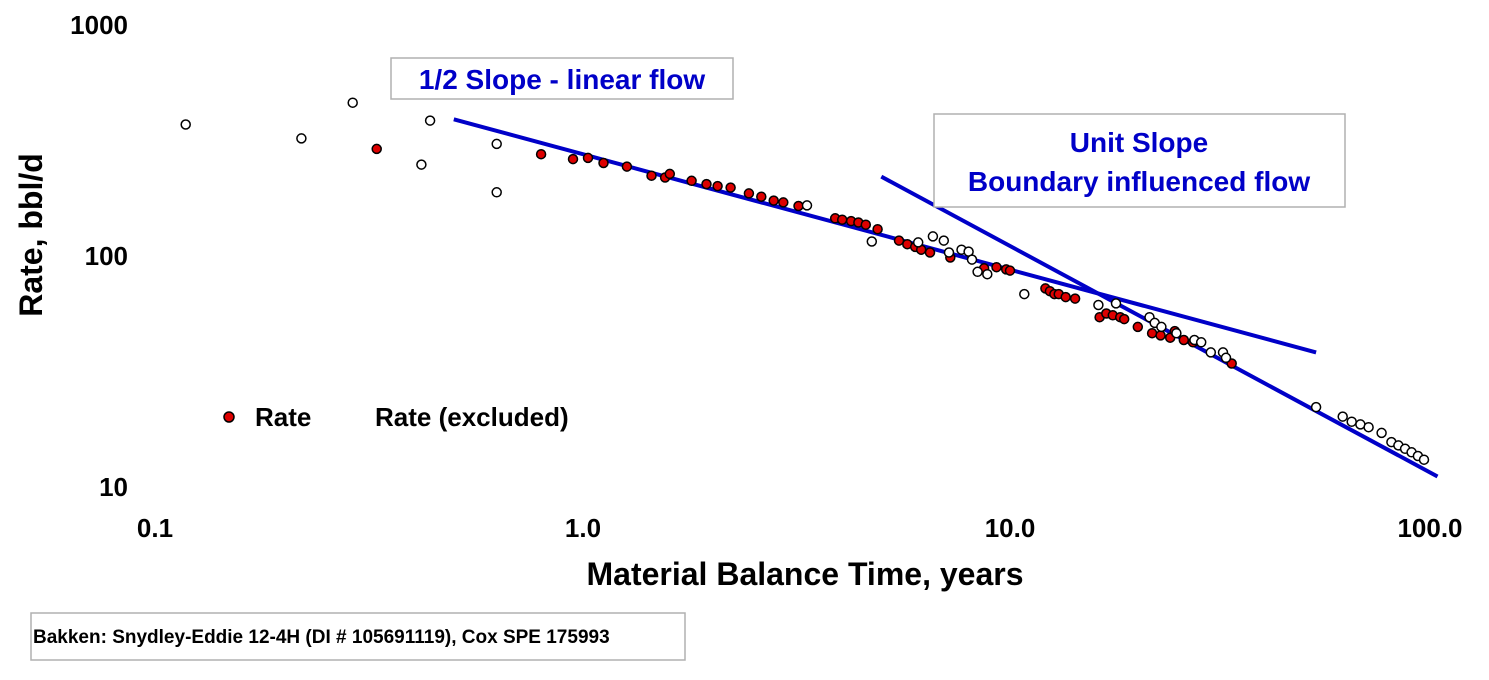  What do you see at coordinates (113, 487) in the screenshot?
I see `y-tick-10: 10` at bounding box center [113, 487].